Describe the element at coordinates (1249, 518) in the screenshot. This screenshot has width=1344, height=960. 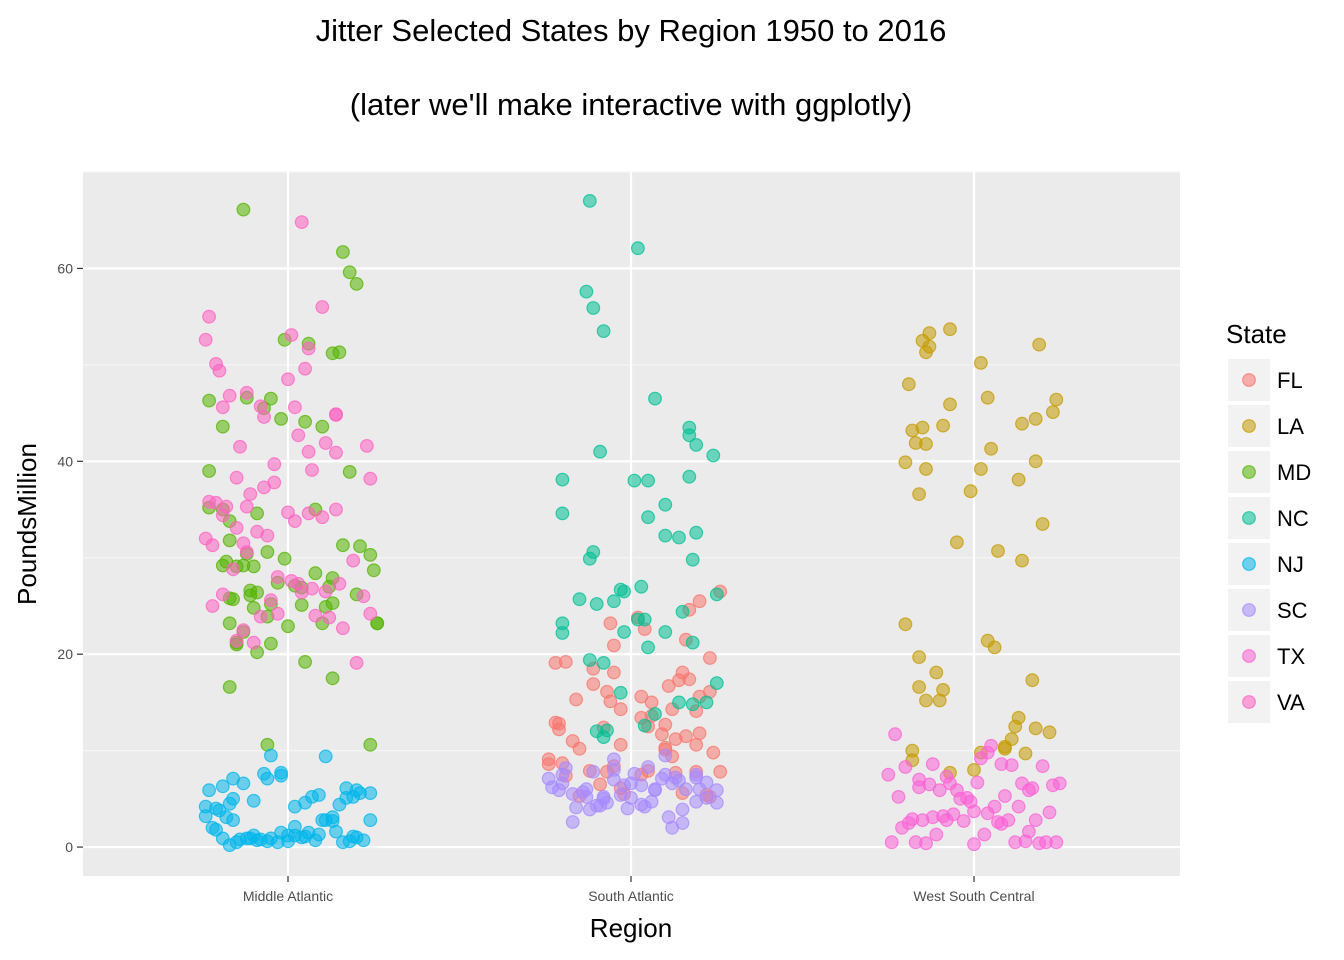
I see `legend-key-nc` at that location.